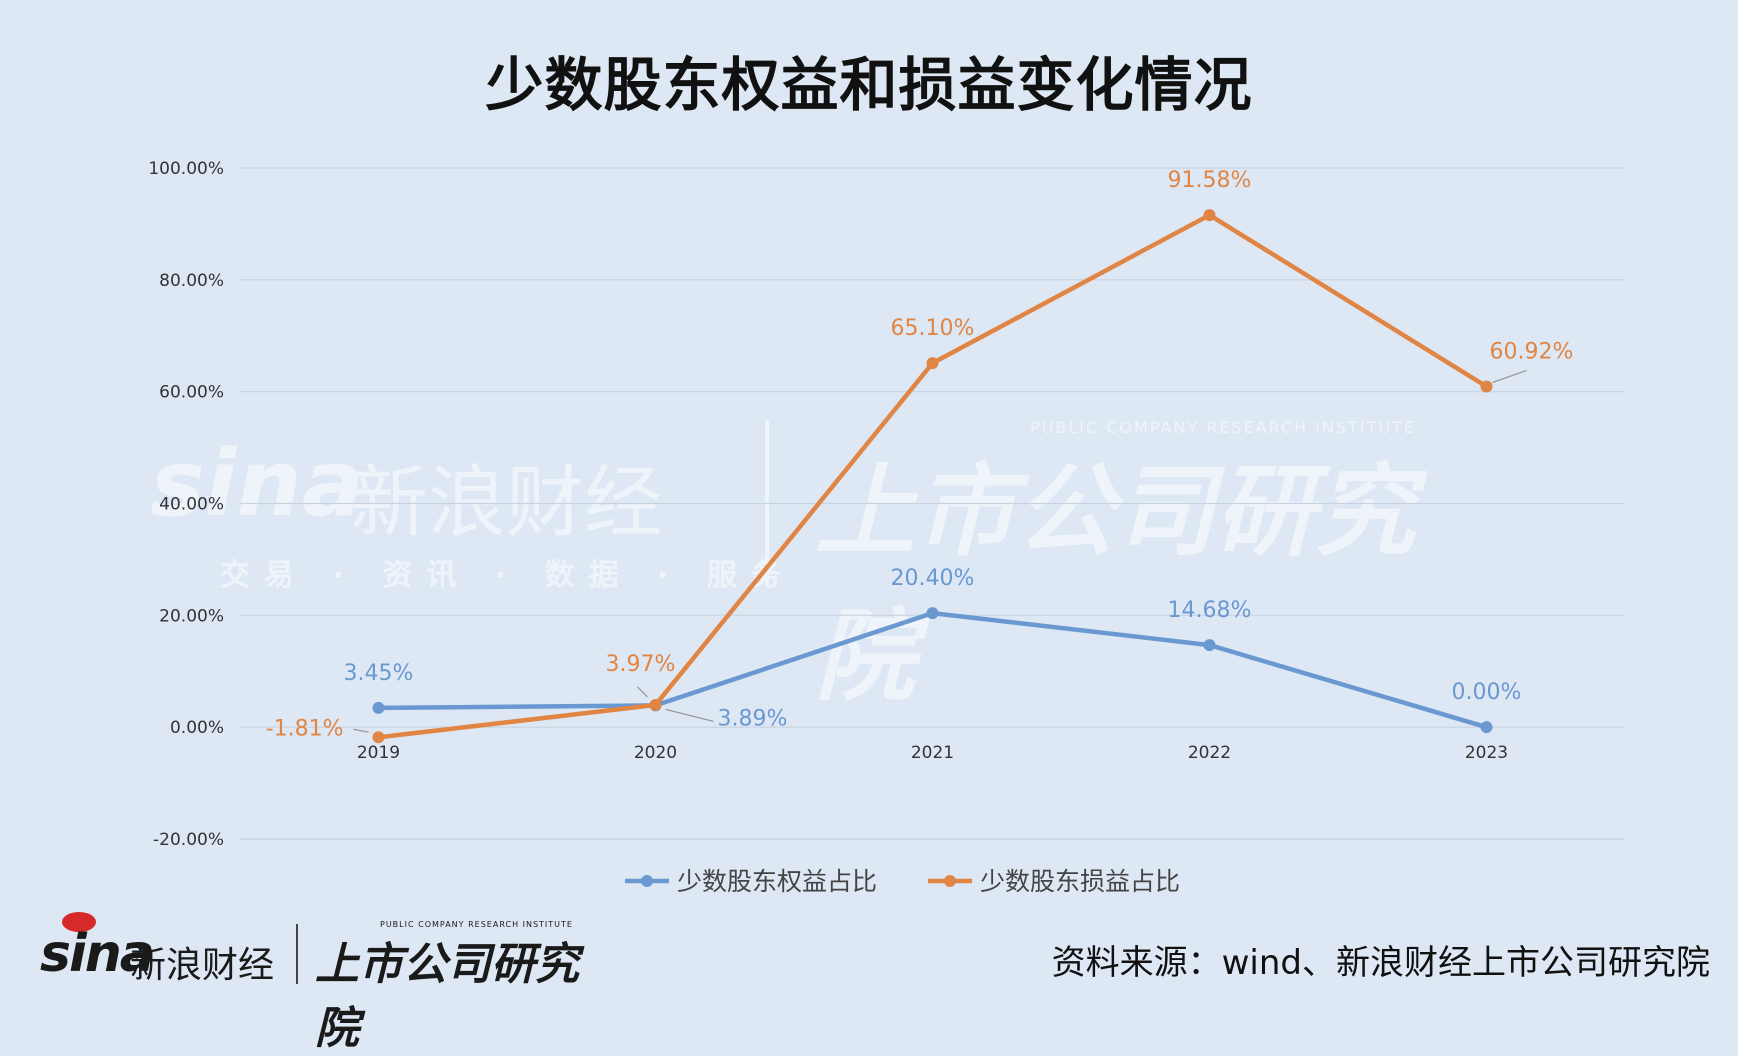 The width and height of the screenshot is (1738, 1056). Describe the element at coordinates (1380, 963) in the screenshot. I see `data-source-note: 资料来源：wind、新浪财经上市公司研究院` at that location.